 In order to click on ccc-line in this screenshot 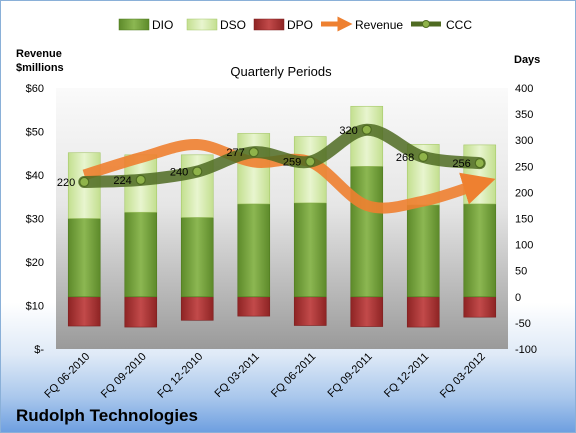, I will do `click(282, 155)`.